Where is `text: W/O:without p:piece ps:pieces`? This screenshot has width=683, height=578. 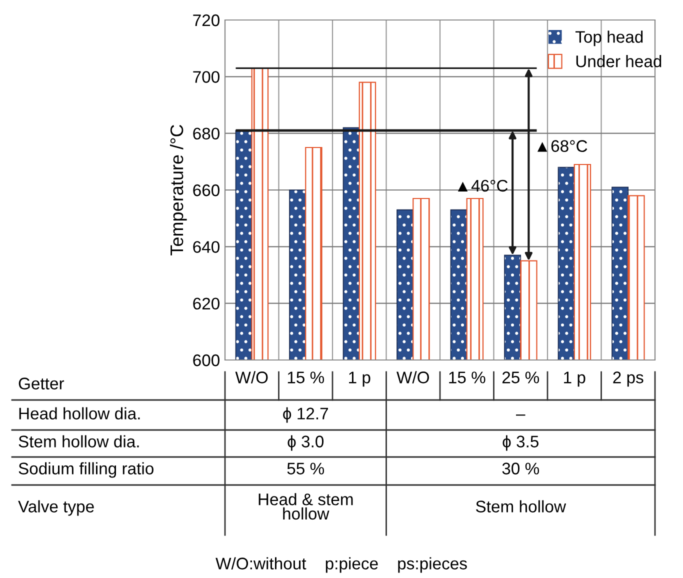 text: W/O:without p:piece ps:pieces is located at coordinates (341, 565).